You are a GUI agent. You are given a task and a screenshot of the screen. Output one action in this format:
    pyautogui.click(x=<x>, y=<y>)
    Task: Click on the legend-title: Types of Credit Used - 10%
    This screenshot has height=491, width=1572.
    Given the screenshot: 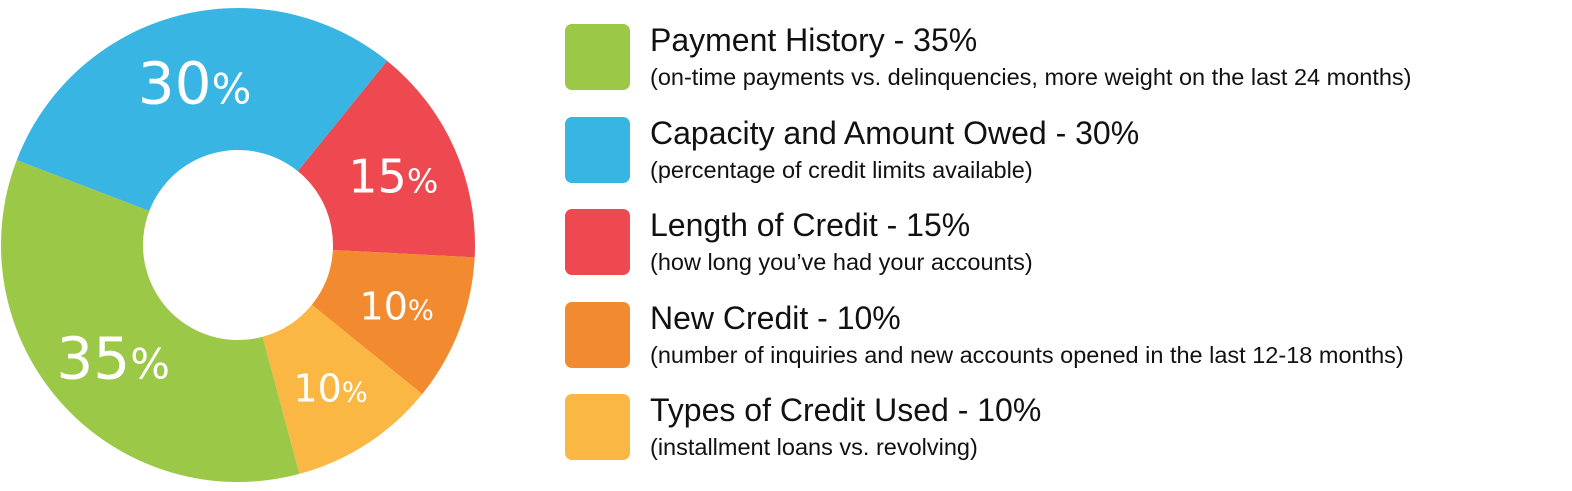 What is the action you would take?
    pyautogui.click(x=846, y=410)
    